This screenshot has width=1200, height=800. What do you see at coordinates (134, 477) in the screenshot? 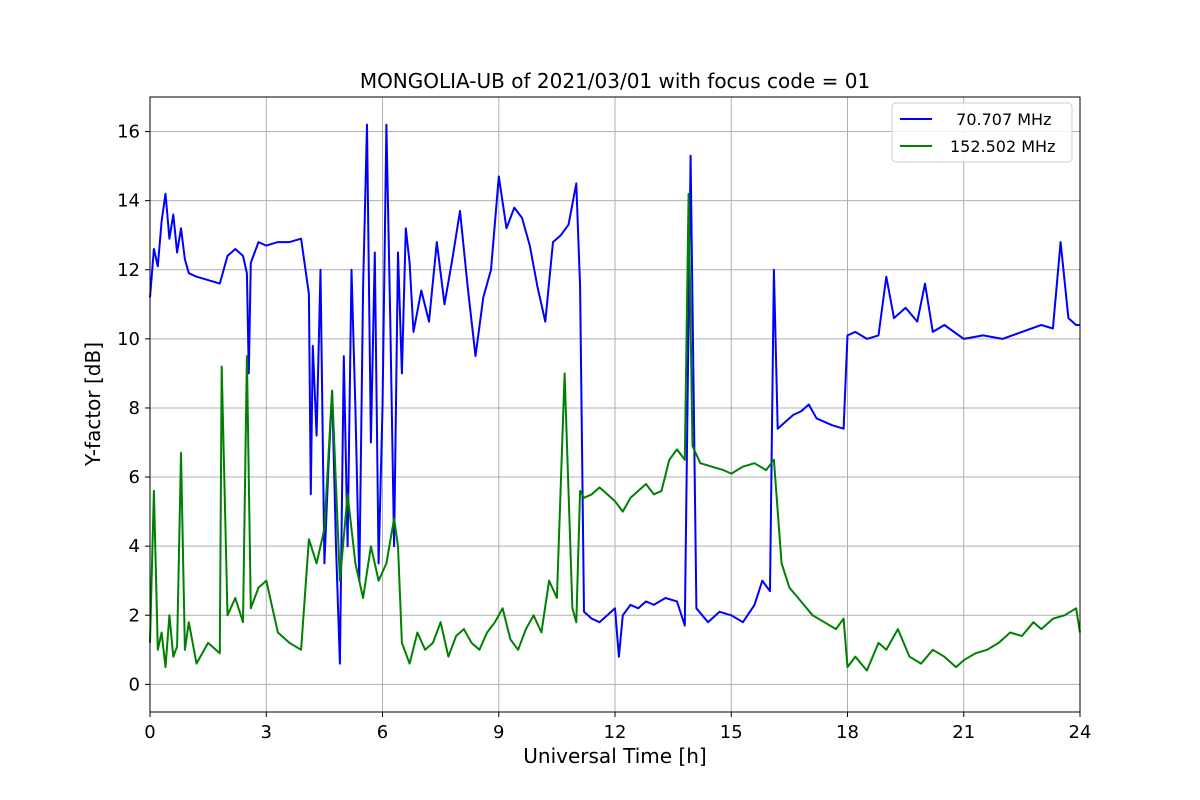
I see `y-tick-label: 6` at bounding box center [134, 477].